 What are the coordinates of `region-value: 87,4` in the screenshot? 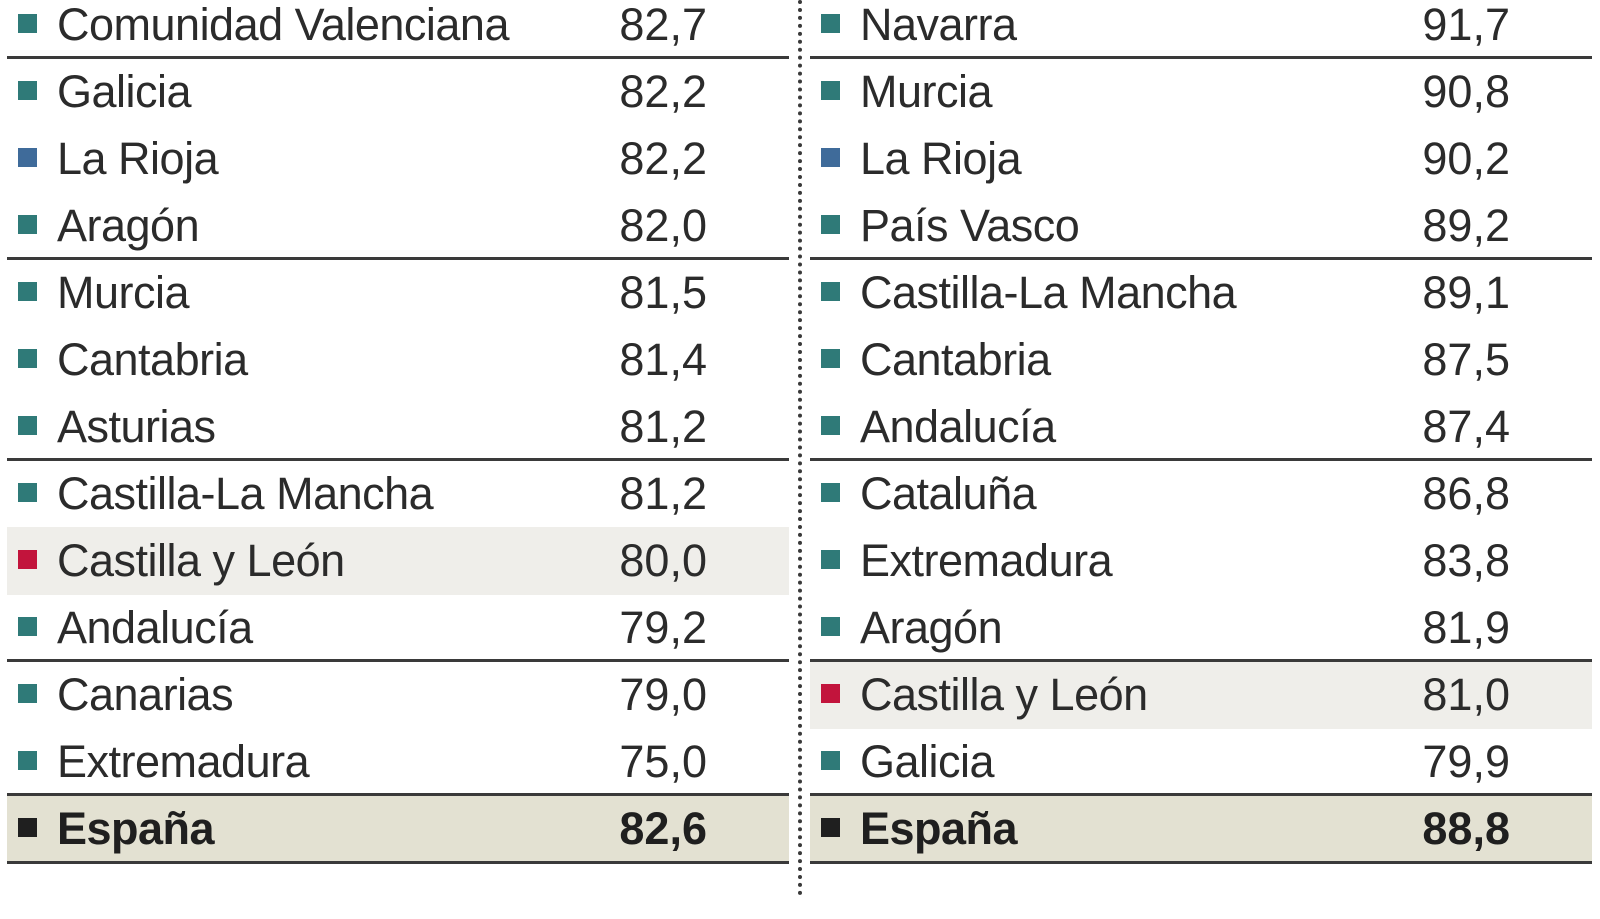 It's located at (1466, 426).